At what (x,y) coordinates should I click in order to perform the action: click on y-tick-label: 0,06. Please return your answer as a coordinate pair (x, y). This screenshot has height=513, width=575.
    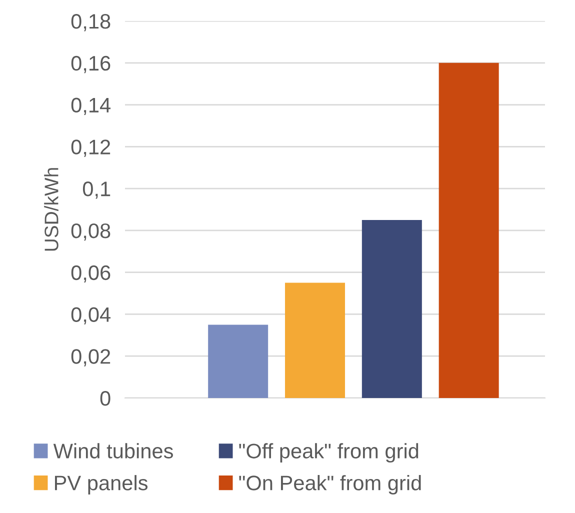
    Looking at the image, I should click on (90, 274).